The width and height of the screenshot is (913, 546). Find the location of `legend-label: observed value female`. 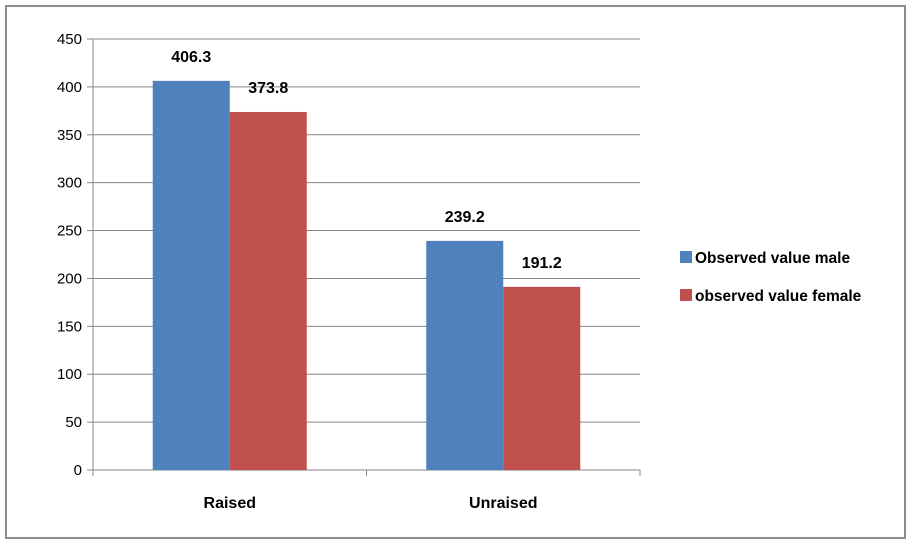

legend-label: observed value female is located at coordinates (778, 296).